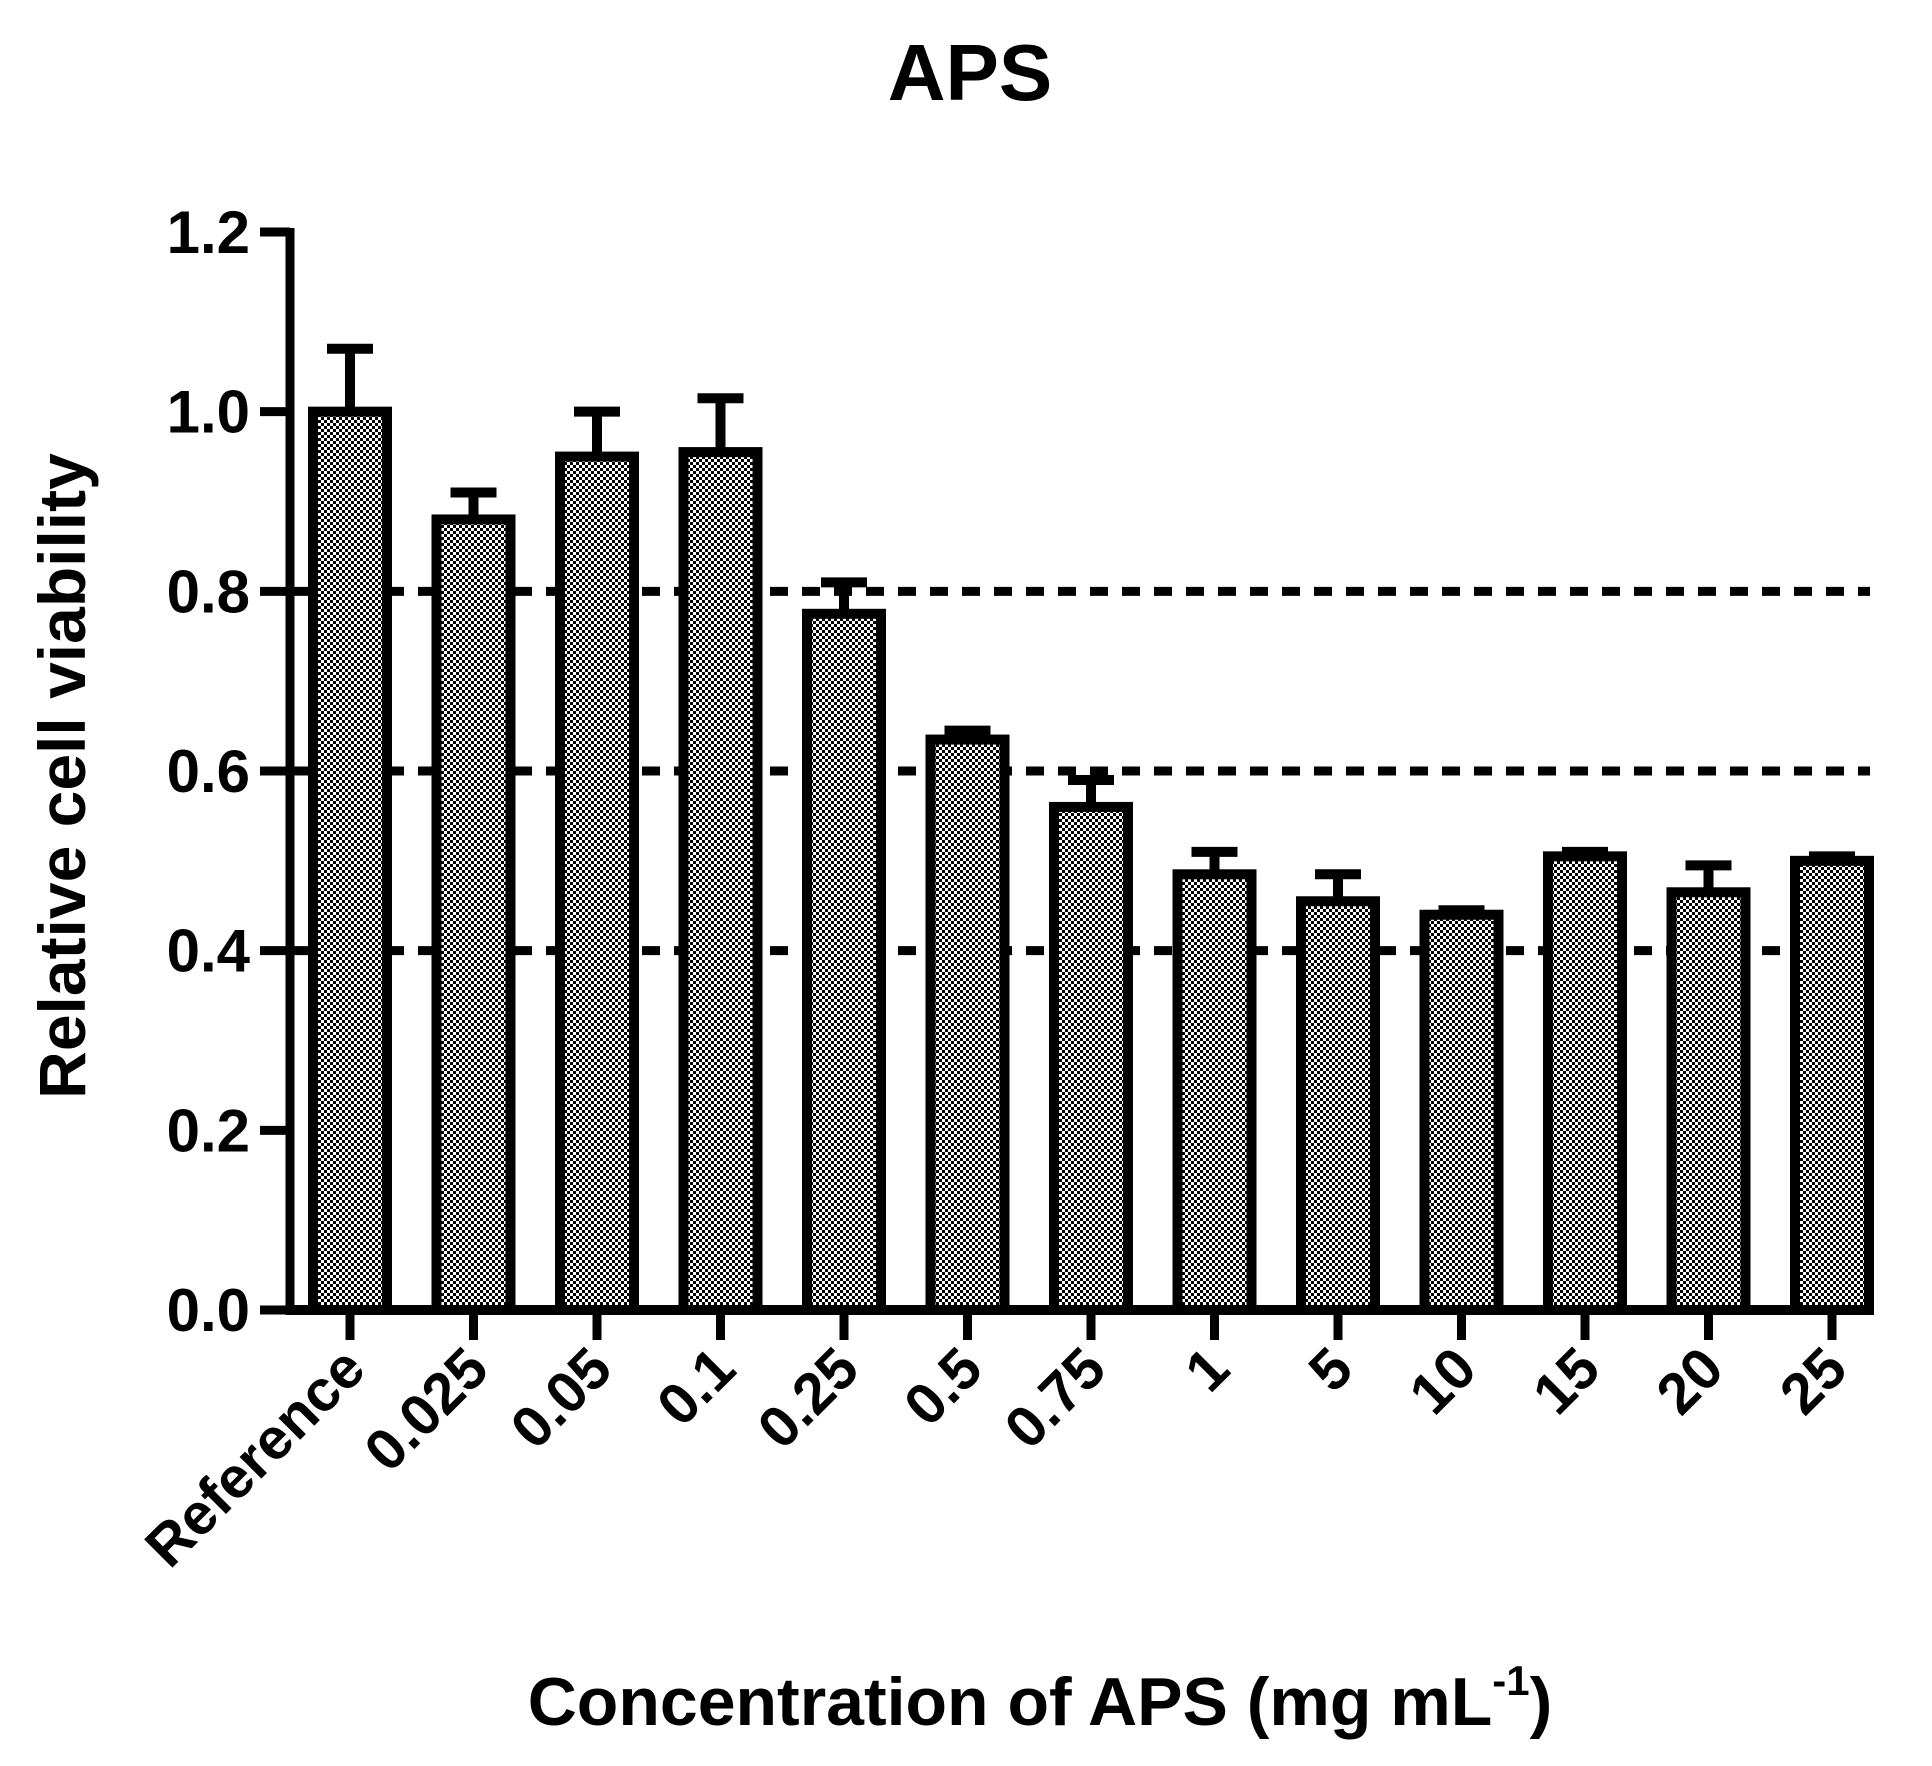  I want to click on x-axis-label-main: Concentration of APS (mg mL, so click(1010, 1702).